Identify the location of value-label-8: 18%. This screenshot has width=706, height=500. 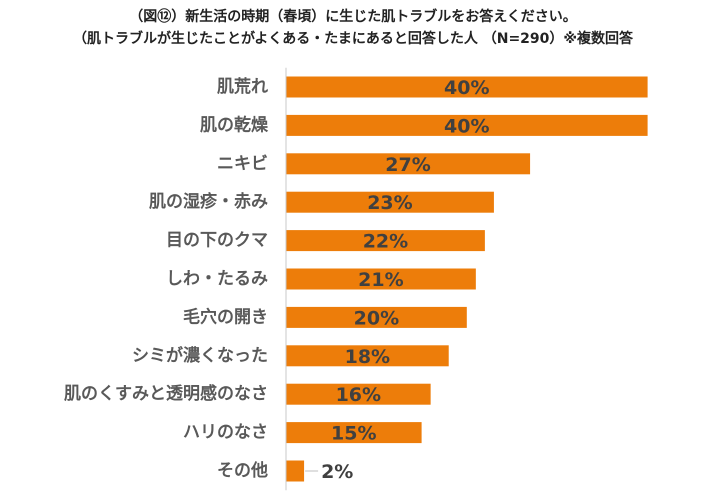
(367, 357).